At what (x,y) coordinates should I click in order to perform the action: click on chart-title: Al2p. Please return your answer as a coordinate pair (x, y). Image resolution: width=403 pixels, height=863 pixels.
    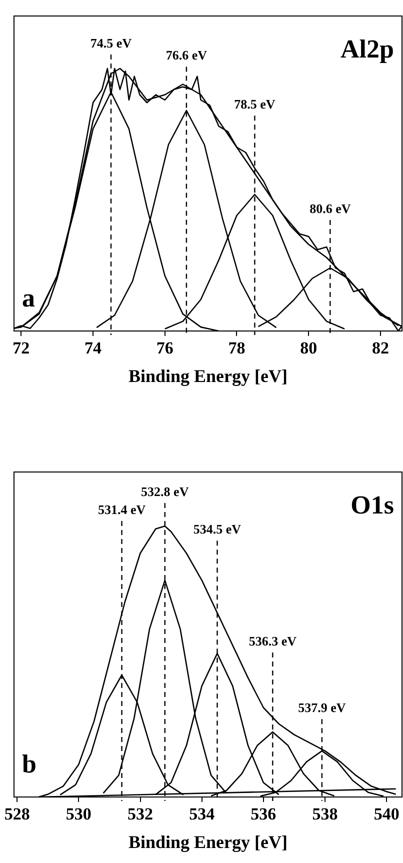
    Looking at the image, I should click on (367, 49).